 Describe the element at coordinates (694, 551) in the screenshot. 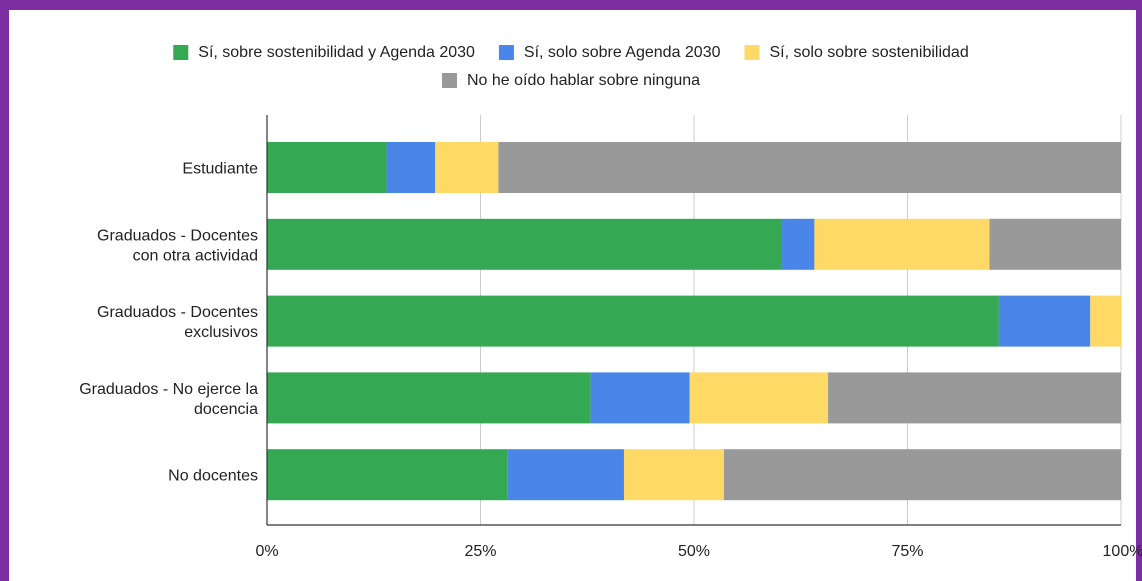

I see `x-tick-label: 50%` at that location.